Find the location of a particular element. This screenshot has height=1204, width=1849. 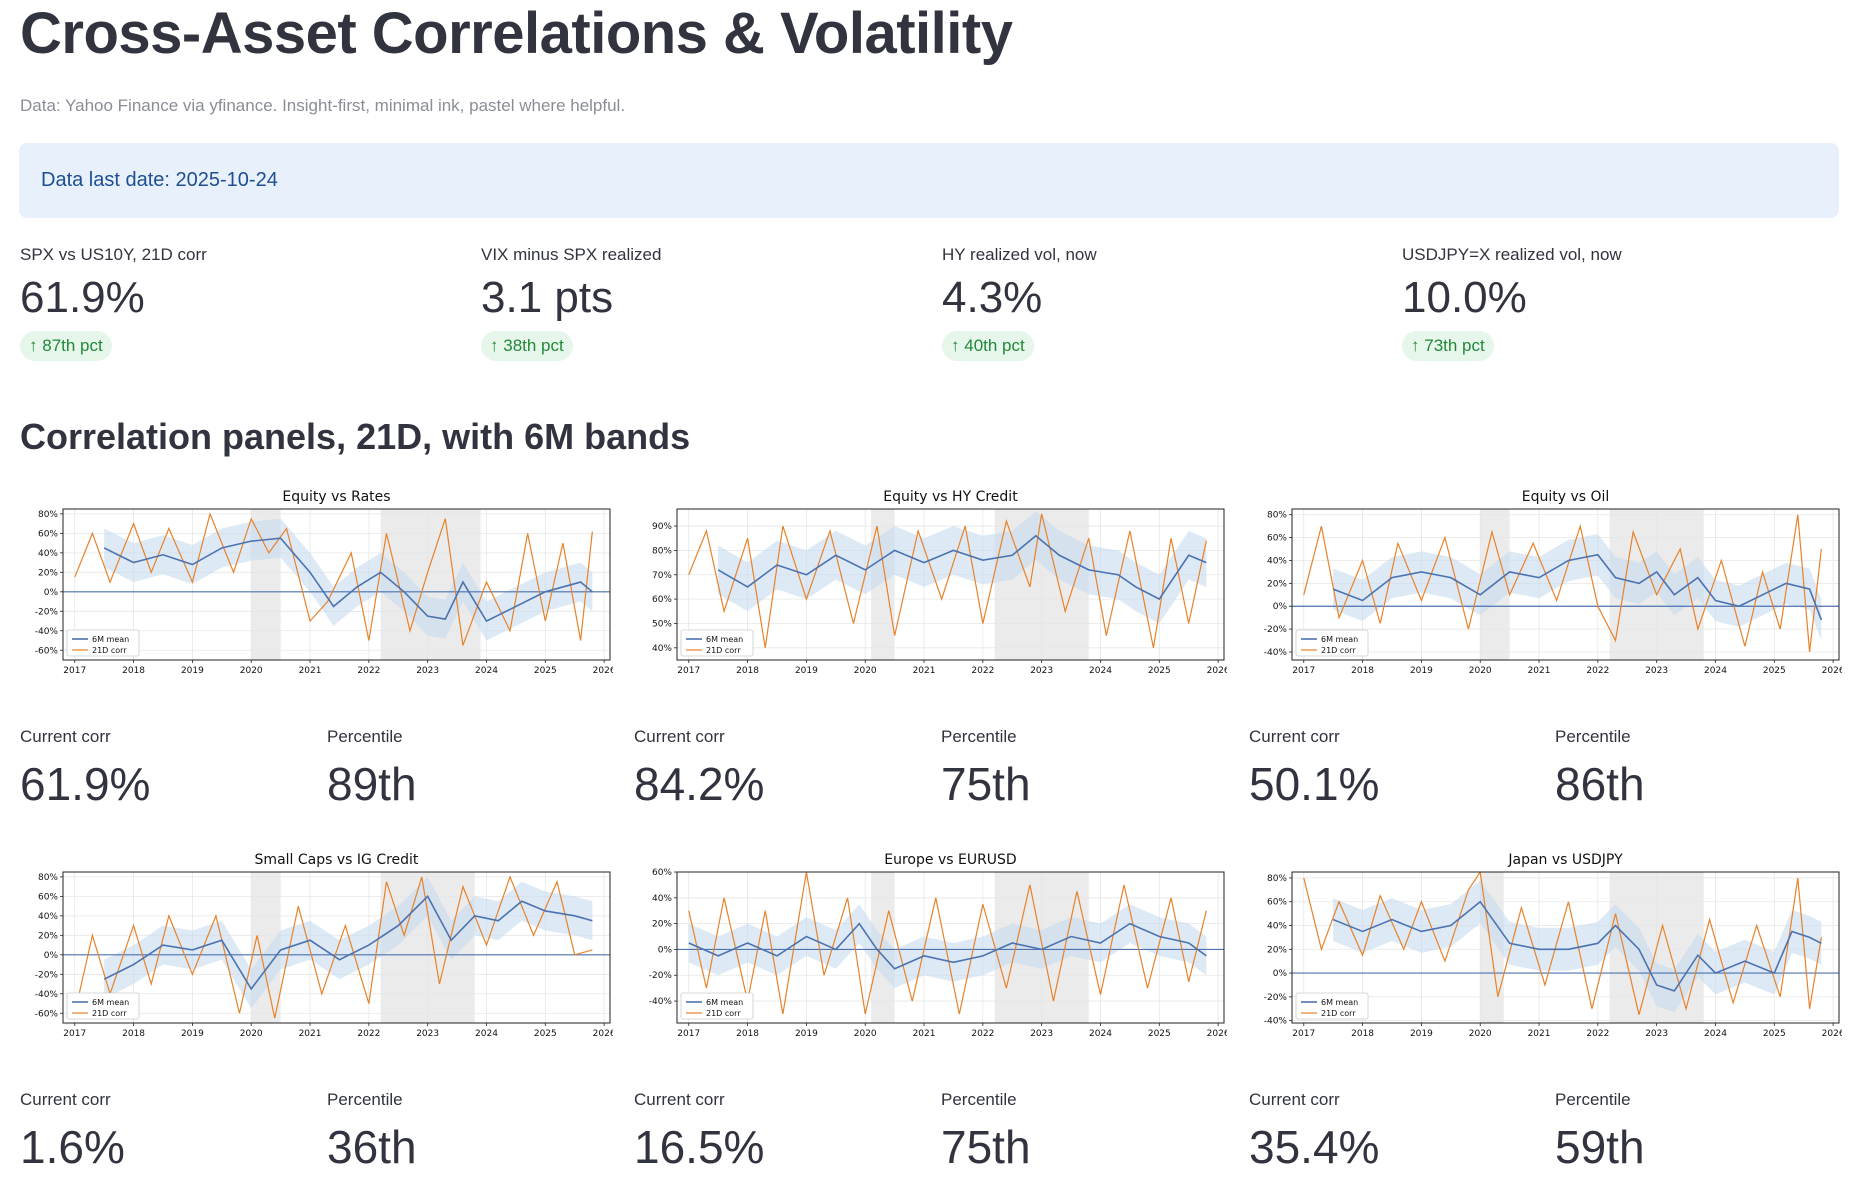

panel-current-corr: Current corr 50.1% is located at coordinates (1314, 769).